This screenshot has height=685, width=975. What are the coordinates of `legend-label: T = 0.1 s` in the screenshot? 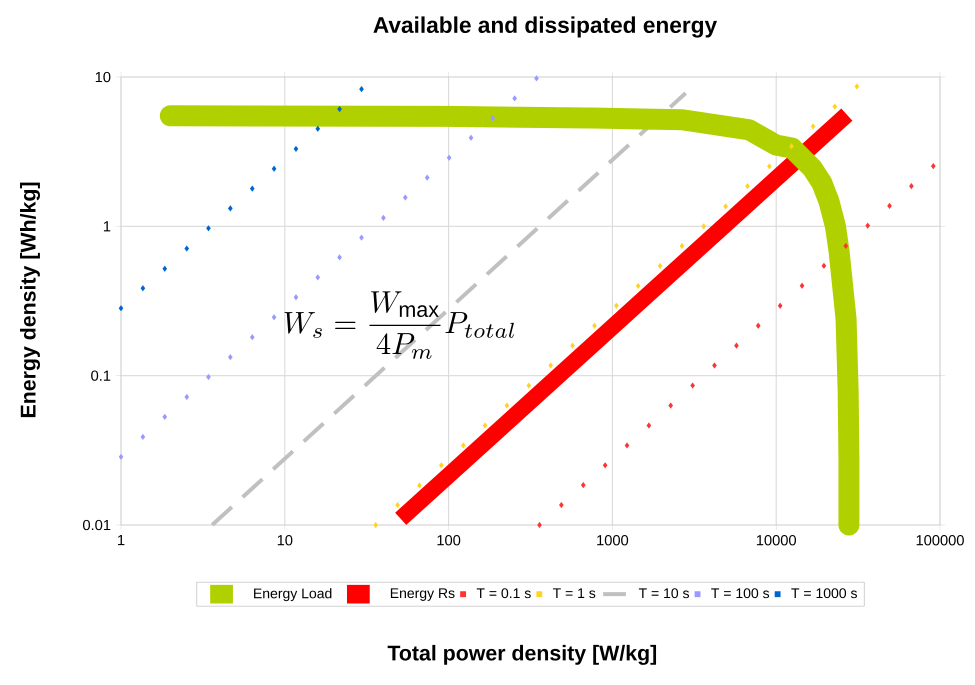 It's located at (503, 593).